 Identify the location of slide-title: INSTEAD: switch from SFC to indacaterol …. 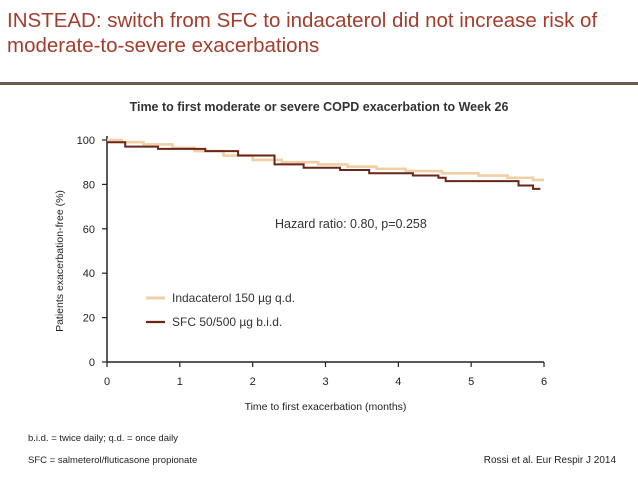
(302, 33).